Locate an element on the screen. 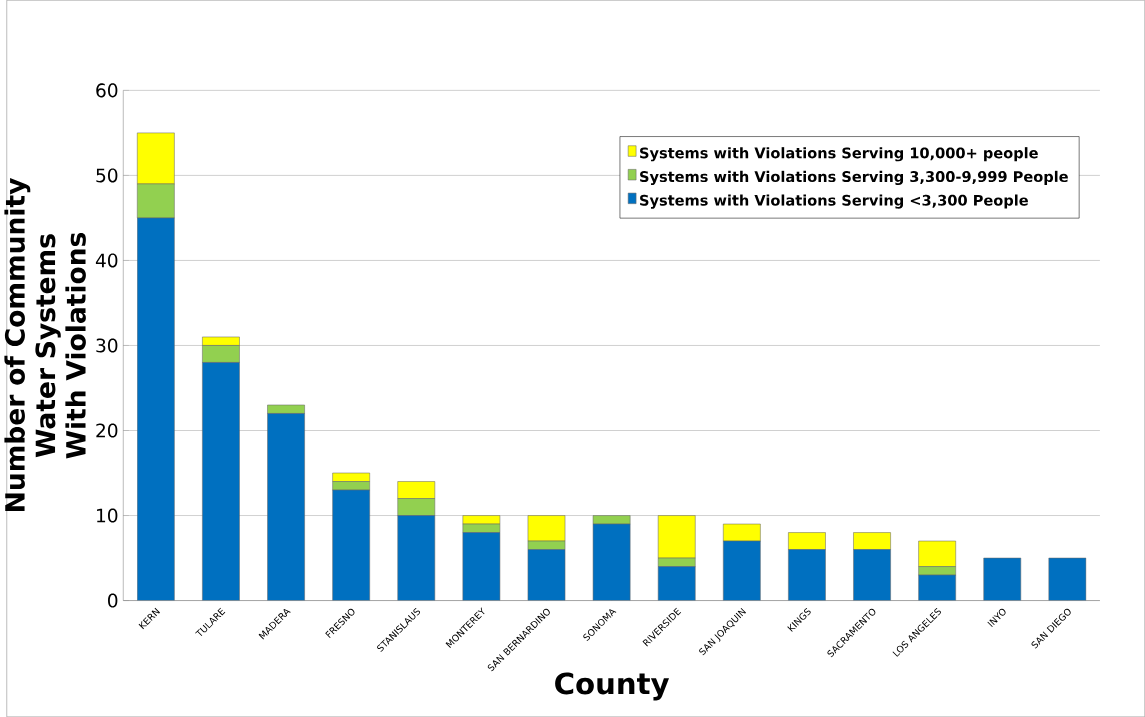 The height and width of the screenshot is (717, 1145). x-axis-title: County is located at coordinates (612, 686).